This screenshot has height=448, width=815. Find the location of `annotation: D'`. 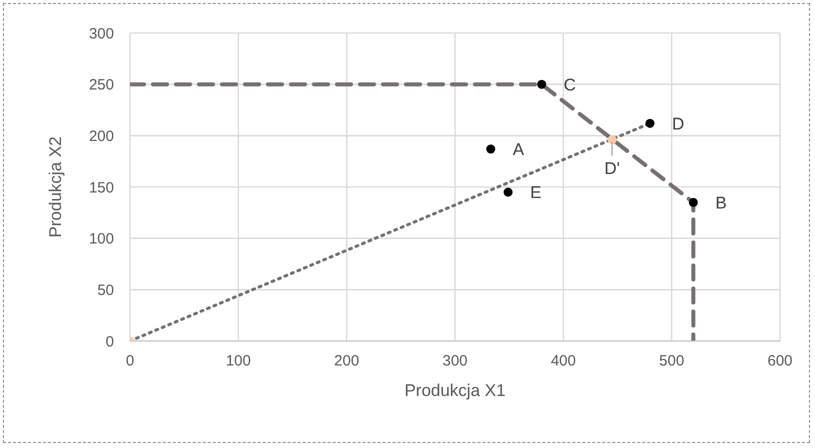

annotation: D' is located at coordinates (612, 168).